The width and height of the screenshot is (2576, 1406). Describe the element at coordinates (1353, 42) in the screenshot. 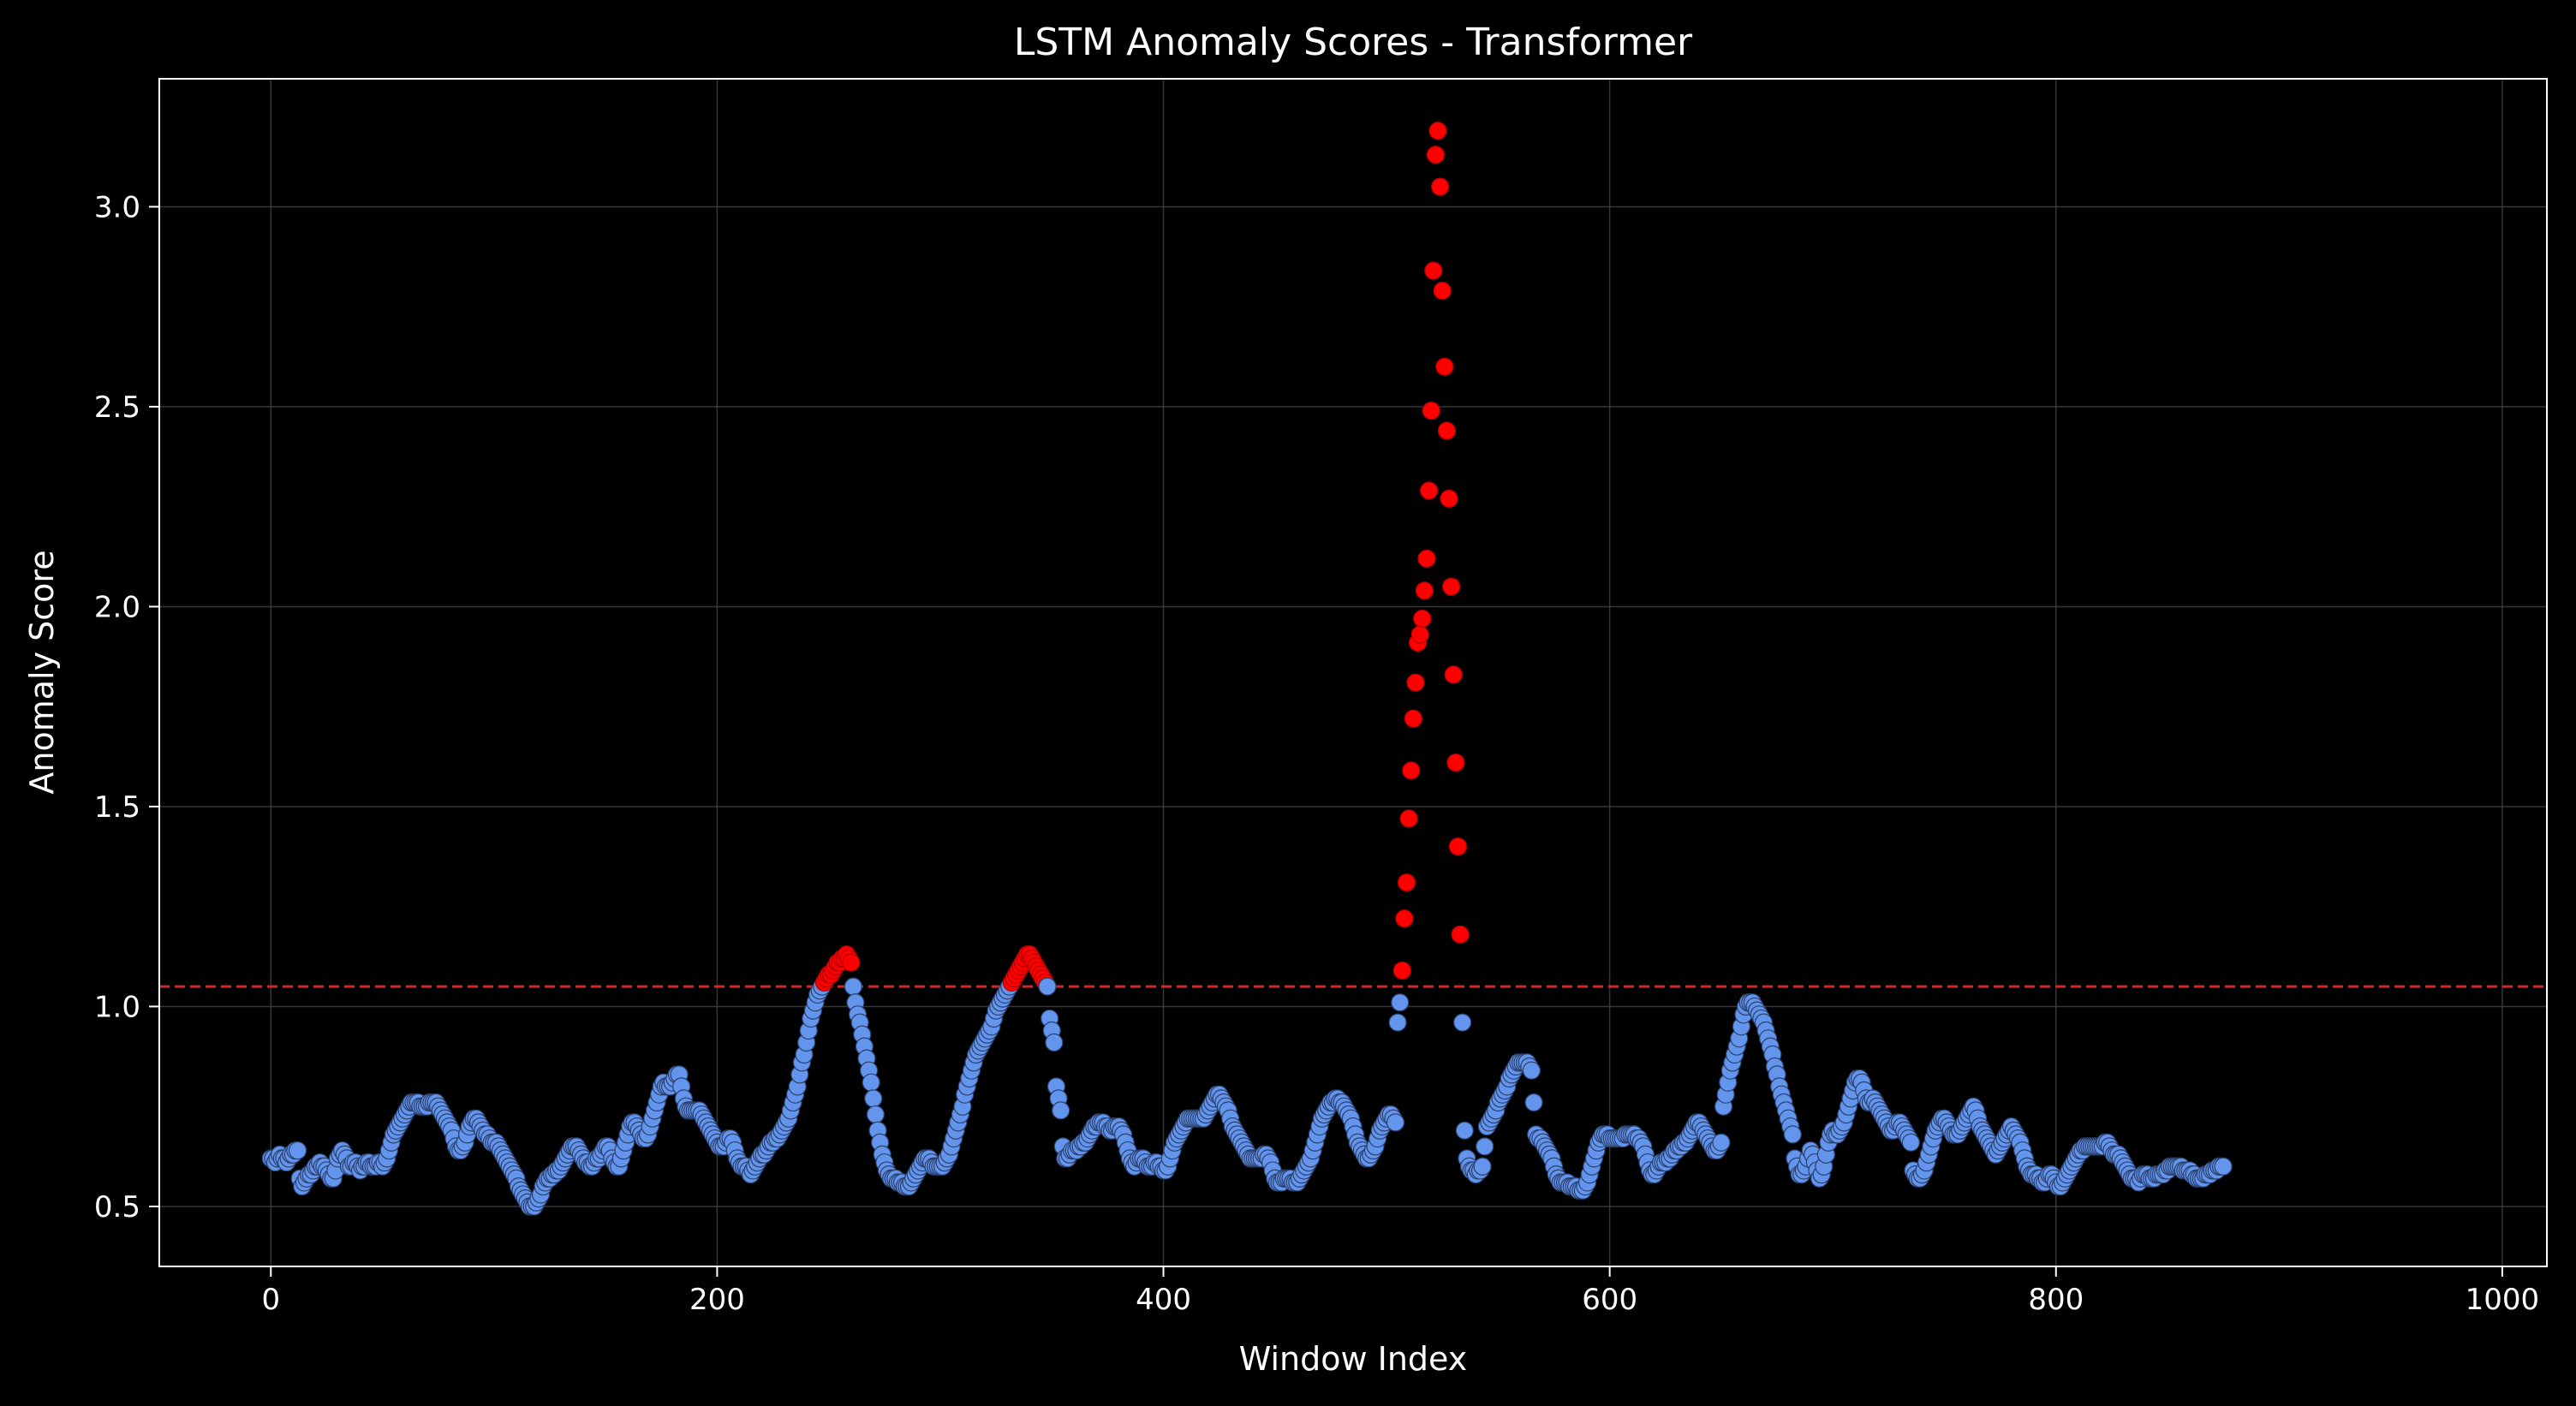

I see `chart-title: LSTM Anomaly Scores - Transformer` at that location.